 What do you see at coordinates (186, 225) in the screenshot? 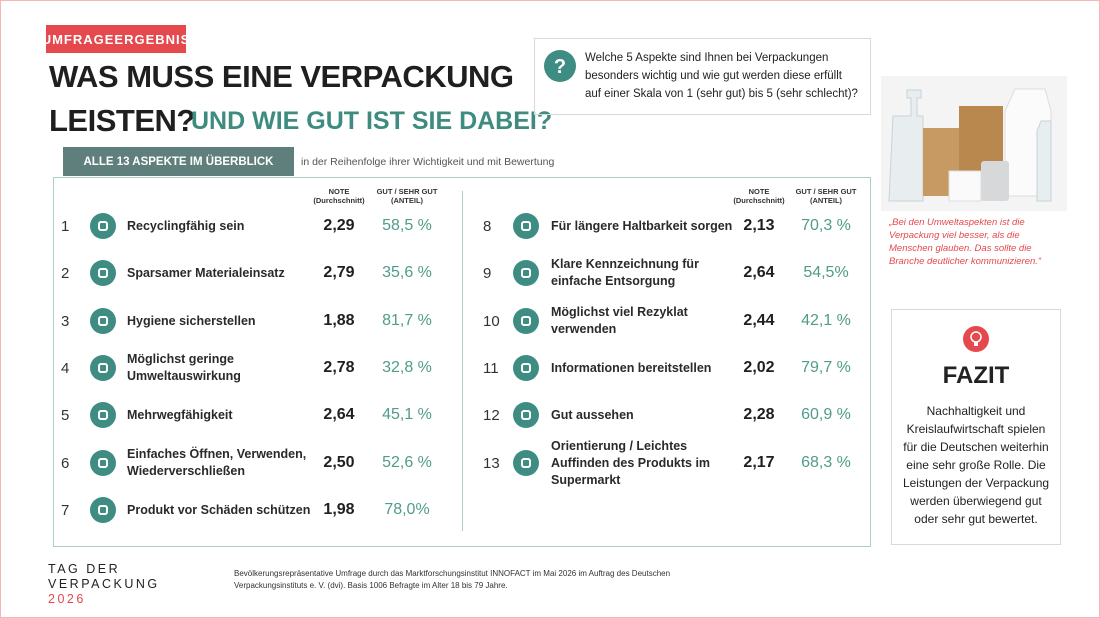
I see `aspect: Recyclingfähig sein` at bounding box center [186, 225].